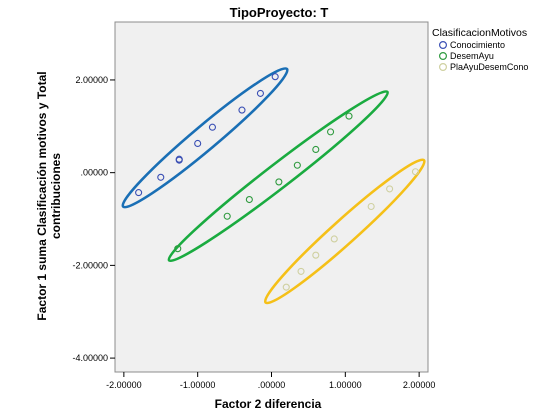 The image size is (546, 420). What do you see at coordinates (90, 358) in the screenshot?
I see `y-tick-label: -4.00000` at bounding box center [90, 358].